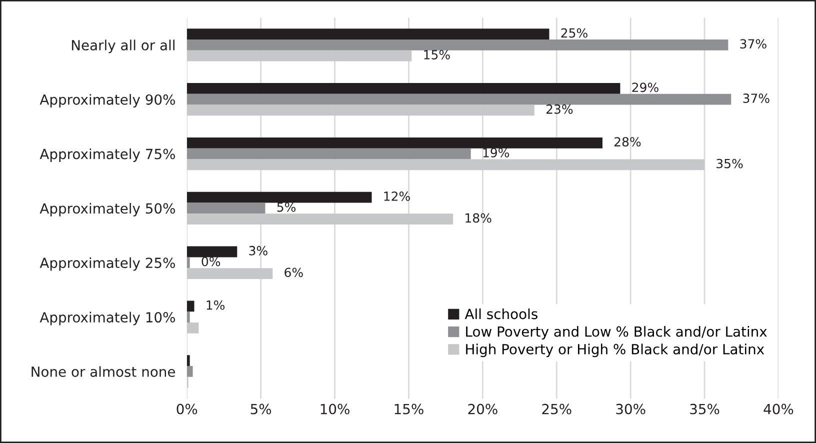 Image resolution: width=816 pixels, height=443 pixels. Describe the element at coordinates (258, 251) in the screenshot. I see `data-label: 3%` at that location.